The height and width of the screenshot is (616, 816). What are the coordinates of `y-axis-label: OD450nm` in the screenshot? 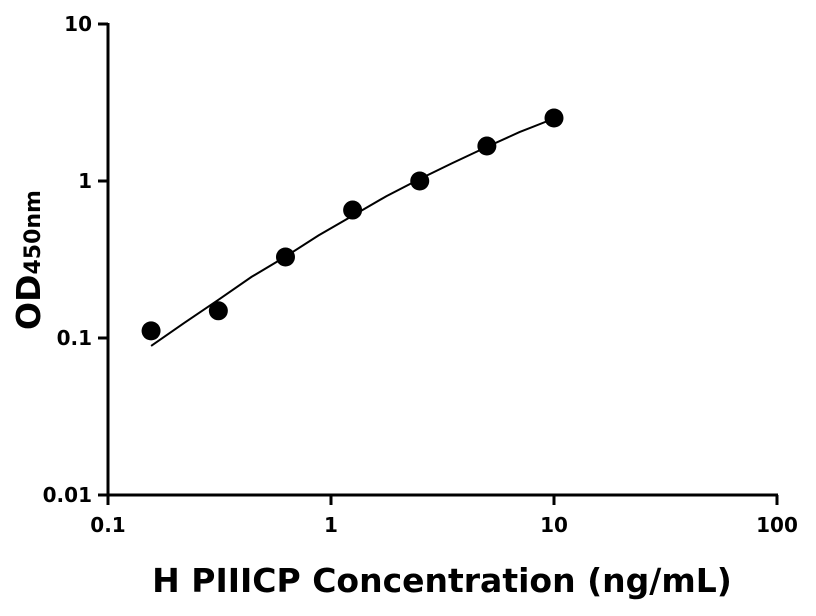 It's located at (28, 260).